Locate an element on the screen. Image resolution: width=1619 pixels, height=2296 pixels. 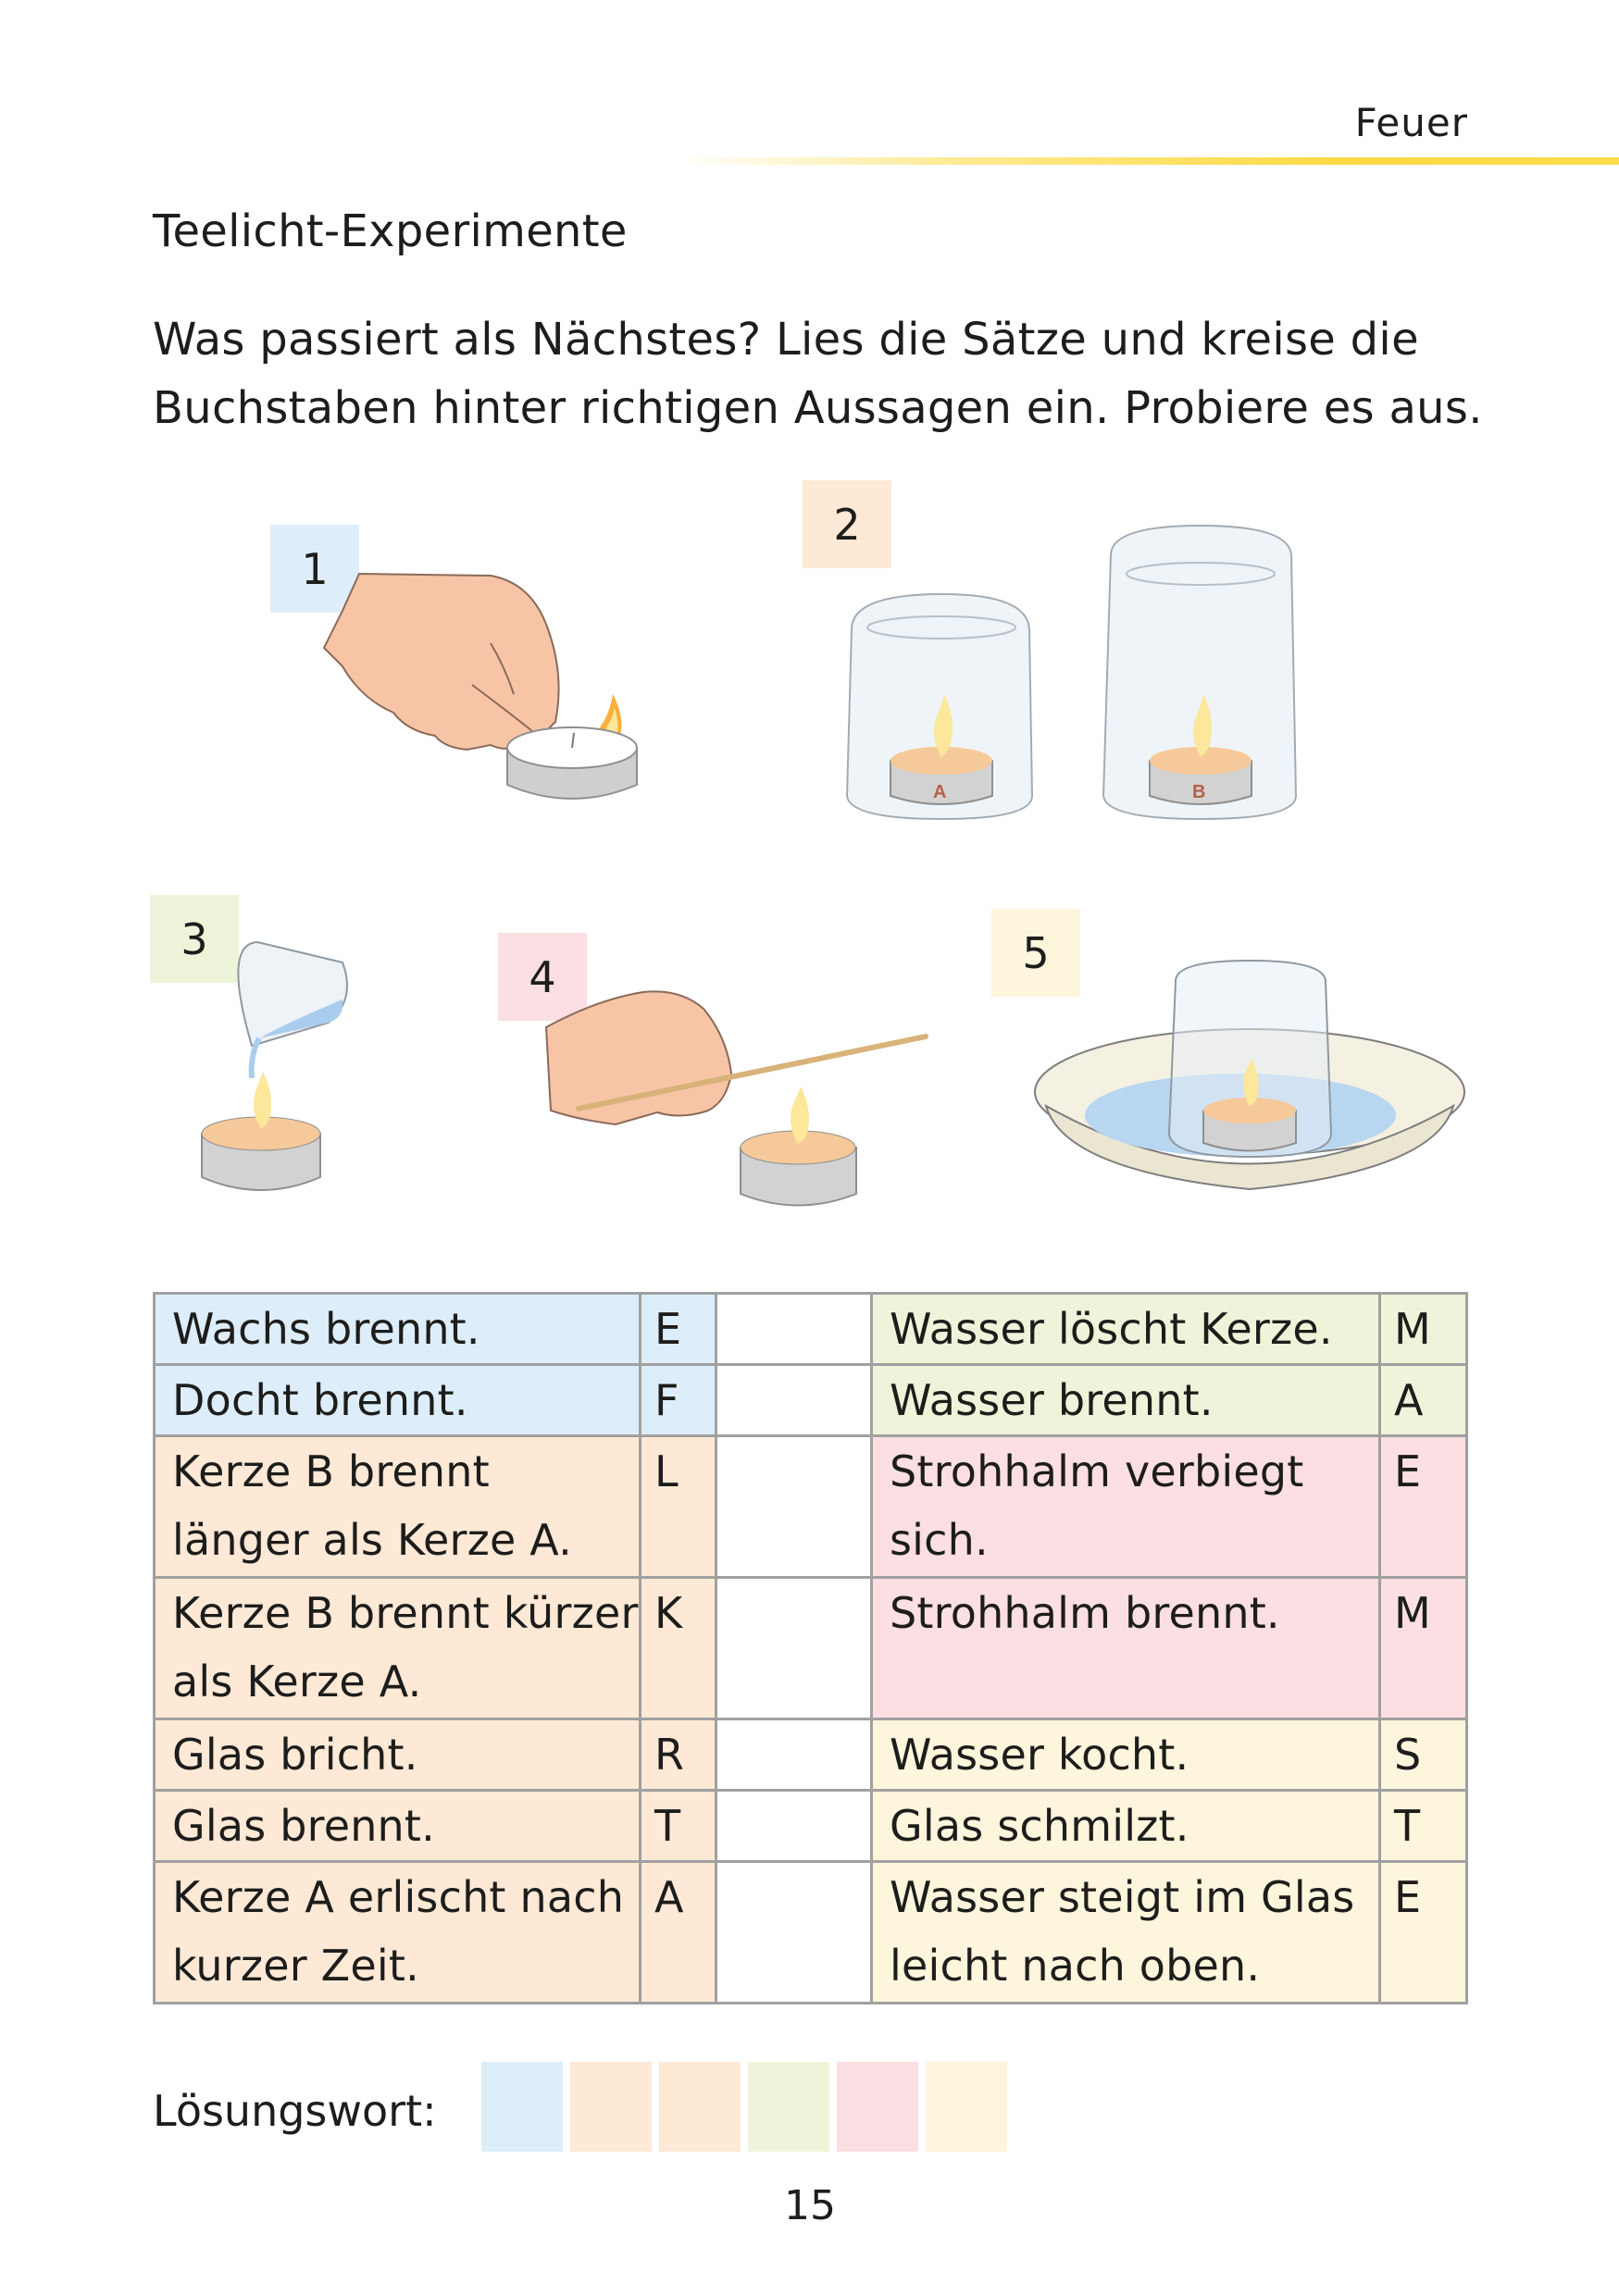
tealight-label-b: B is located at coordinates (1198, 792).